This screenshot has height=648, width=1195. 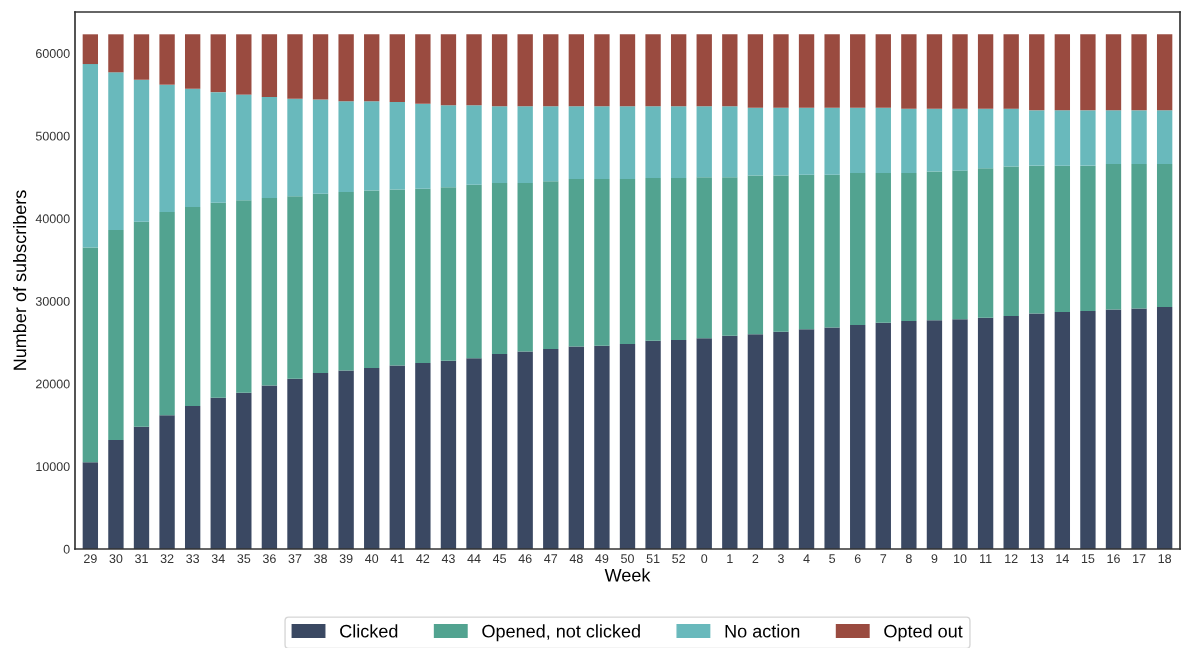 I want to click on x-tick-label: 13, so click(x=1037, y=559).